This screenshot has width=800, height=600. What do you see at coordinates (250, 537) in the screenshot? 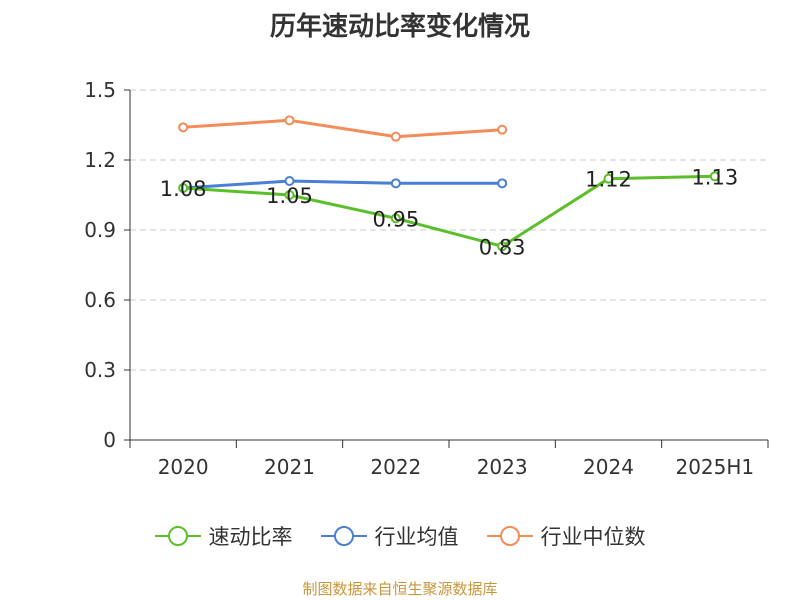
I see `legend-label-quick-ratio: 速动比率` at bounding box center [250, 537].